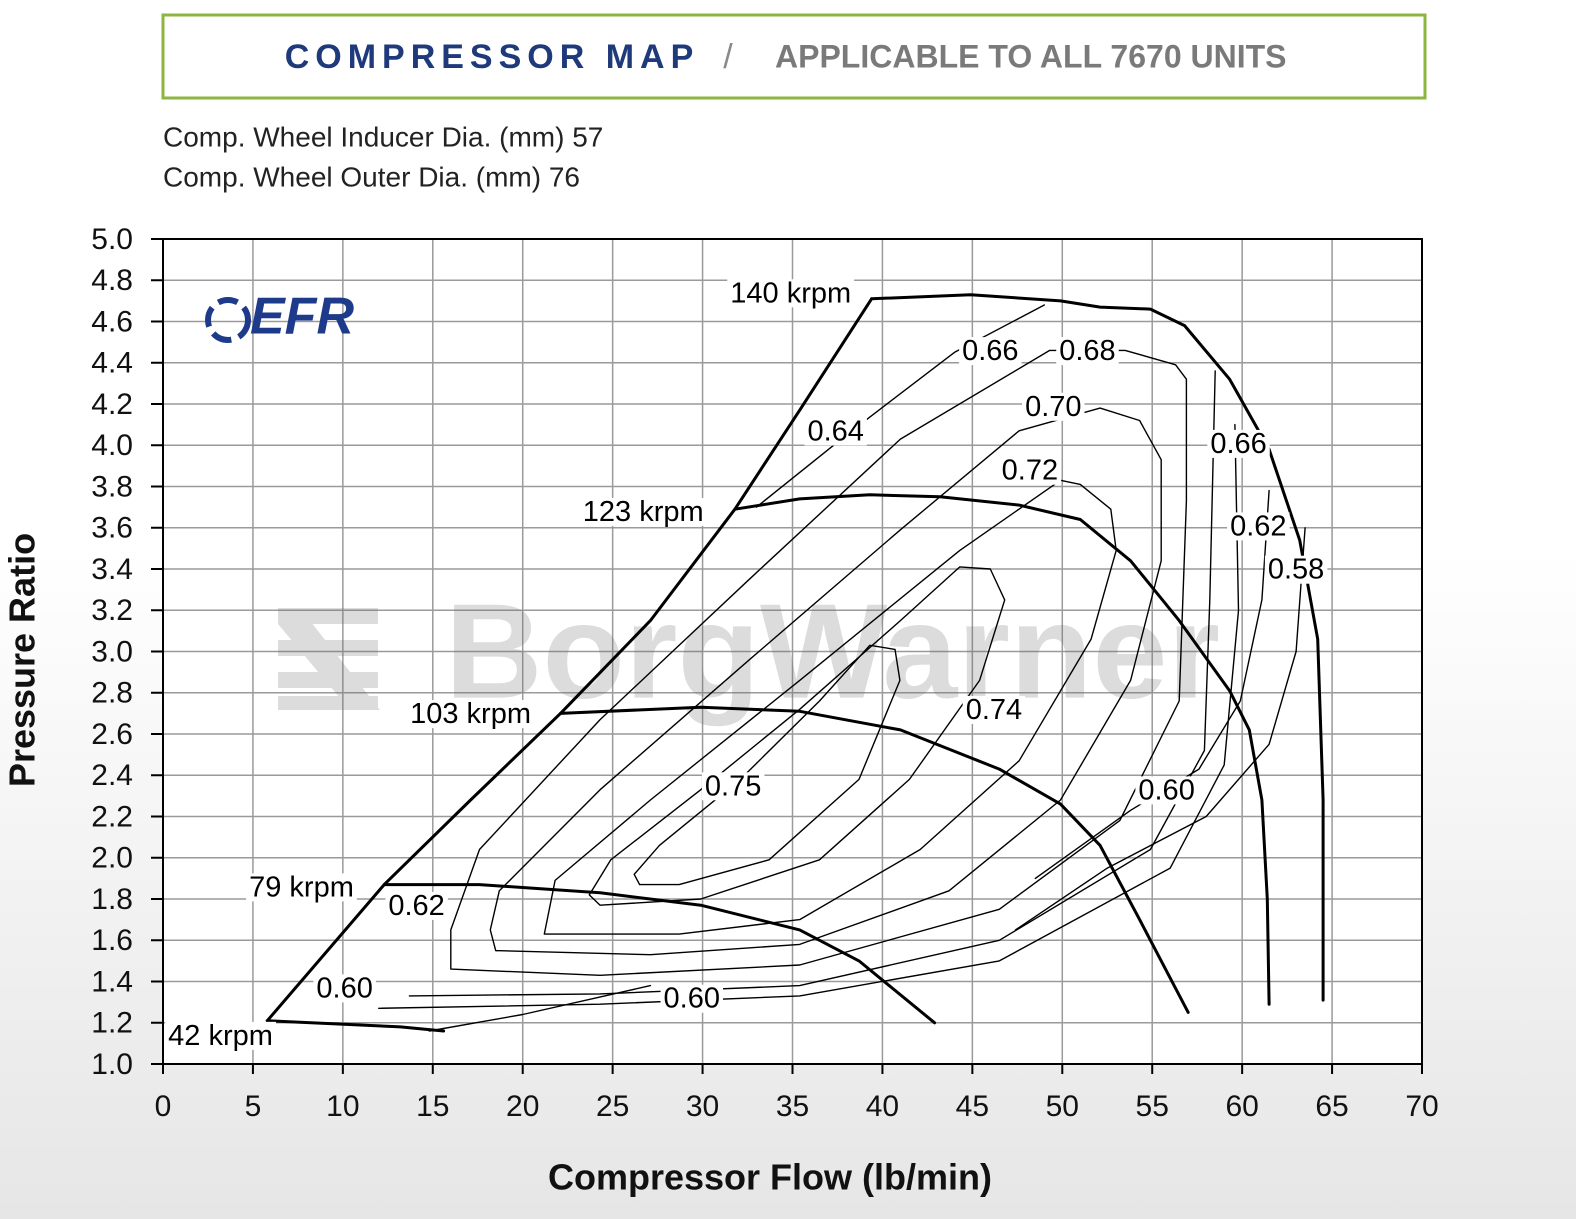  I want to click on spec-line: Comp. Wheel Inducer Dia. (mm) 57, so click(383, 136).